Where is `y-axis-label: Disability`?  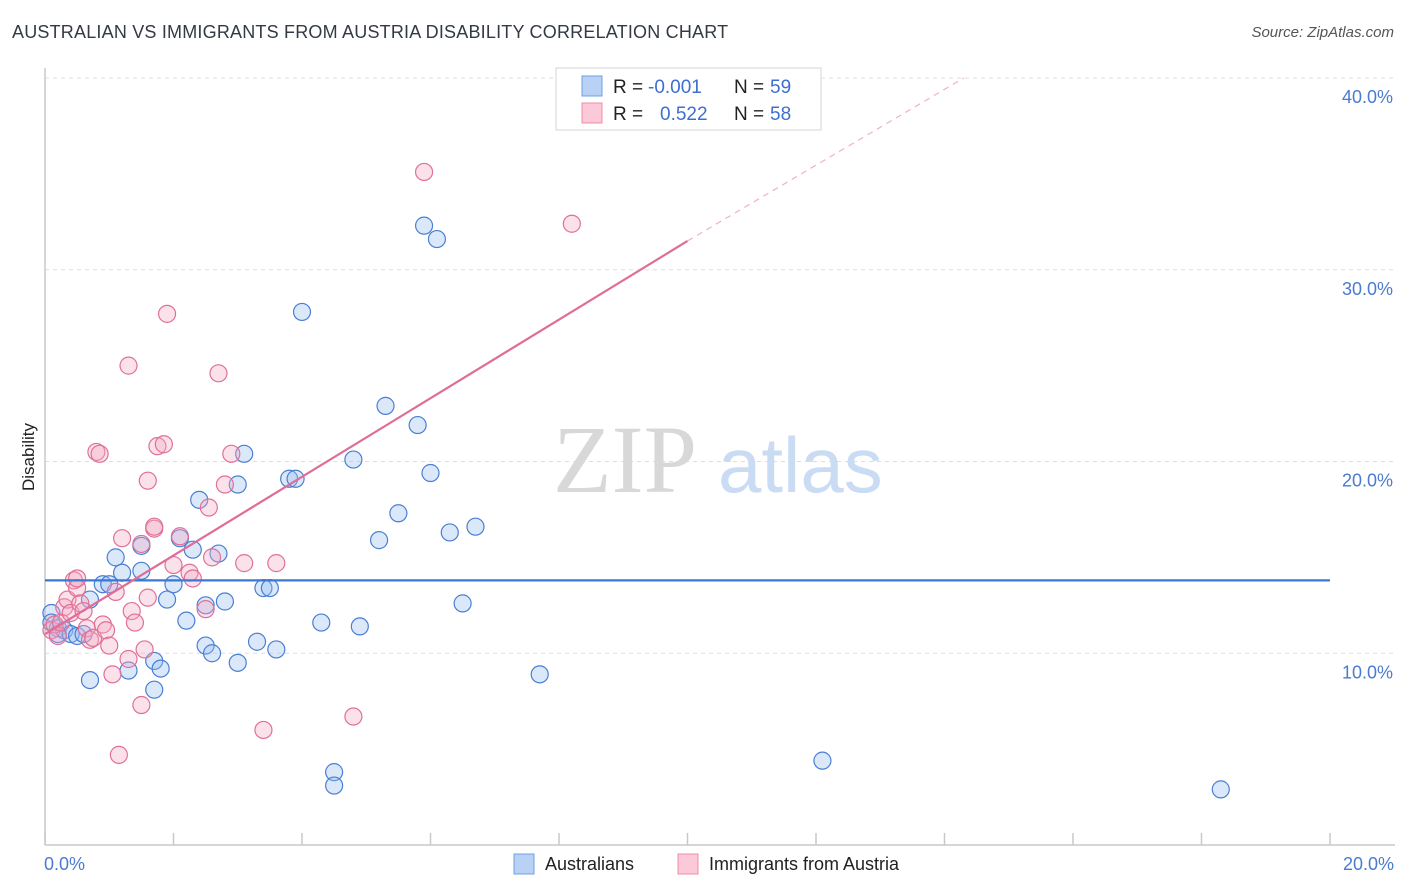
y-axis-label: Disability is located at coordinates (28, 456).